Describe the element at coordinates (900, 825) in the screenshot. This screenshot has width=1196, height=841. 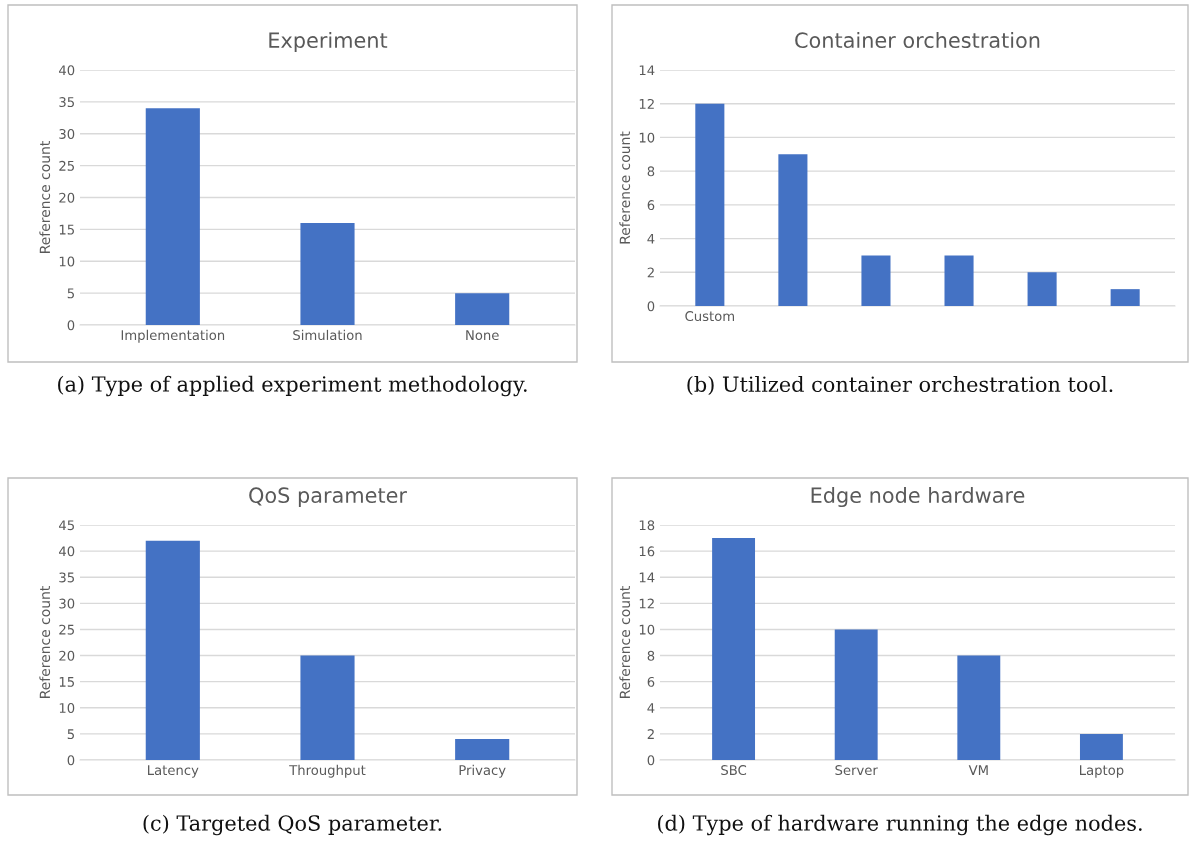
I see `text: (d) Type of hardware running the edge nodes.` at that location.